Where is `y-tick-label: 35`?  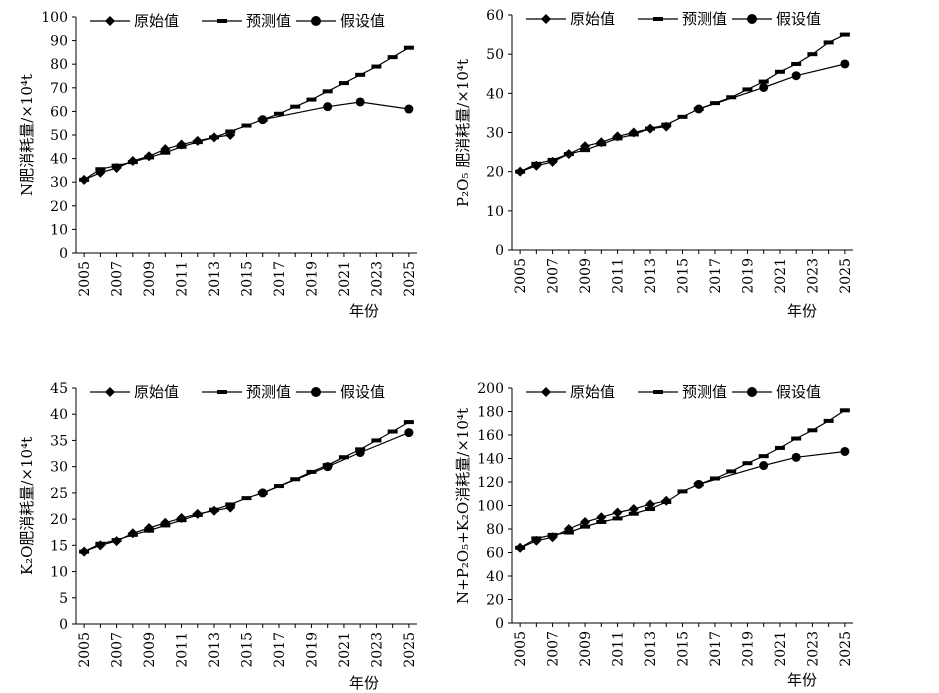 y-tick-label: 35 is located at coordinates (59, 441).